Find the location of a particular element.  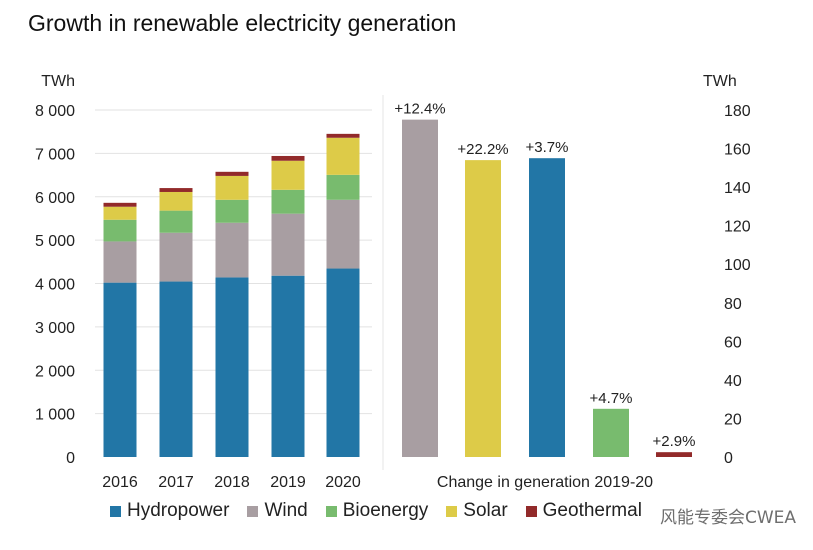

bar-bioenergy is located at coordinates (611, 432).